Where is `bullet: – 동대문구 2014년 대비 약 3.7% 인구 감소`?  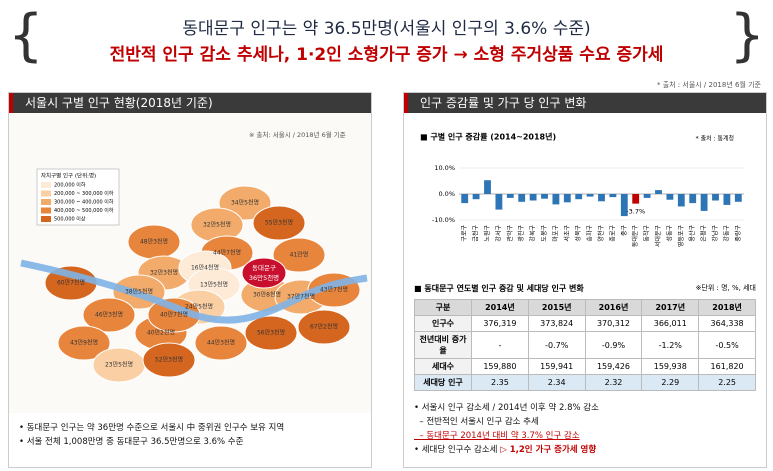 bullet: – 동대문구 2014년 대비 약 3.7% 인구 감소 is located at coordinates (585, 436).